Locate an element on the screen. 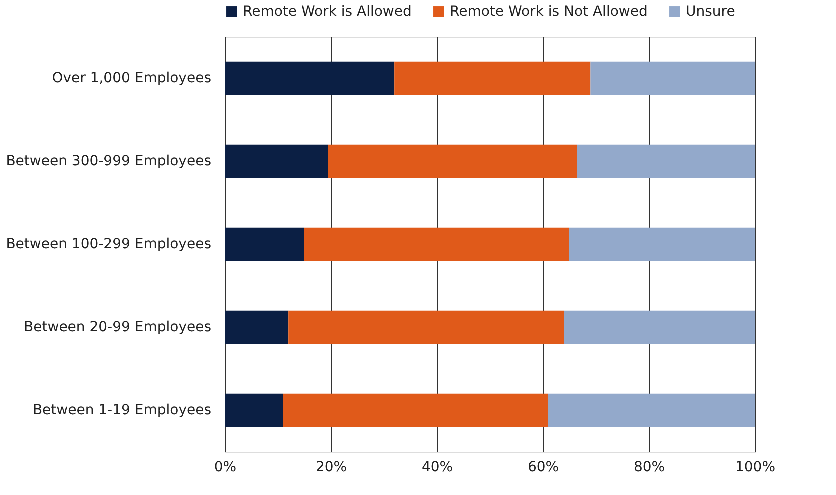 This screenshot has width=836, height=495. x-tick-label: 100% is located at coordinates (755, 468).